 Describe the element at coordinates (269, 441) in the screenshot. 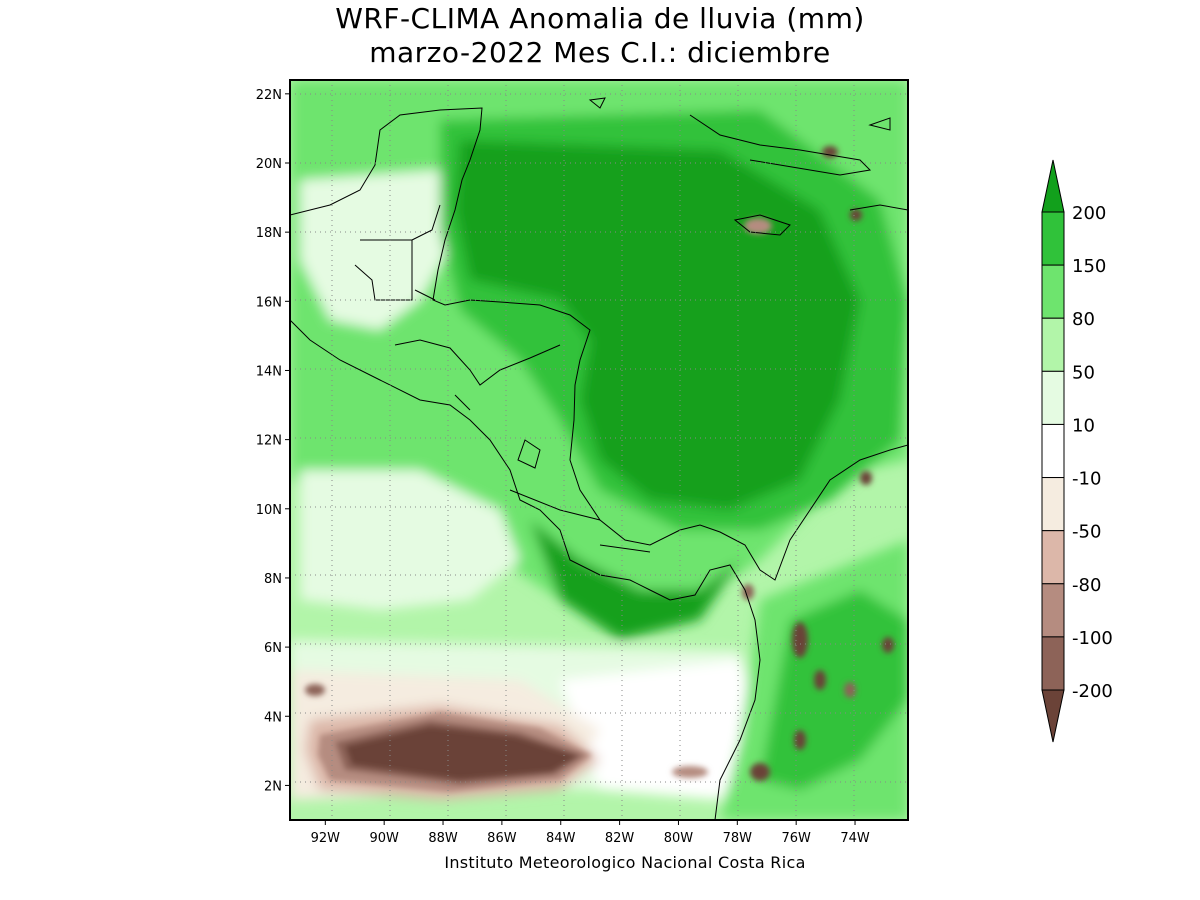

I see `lat-tick-label: 12N` at that location.